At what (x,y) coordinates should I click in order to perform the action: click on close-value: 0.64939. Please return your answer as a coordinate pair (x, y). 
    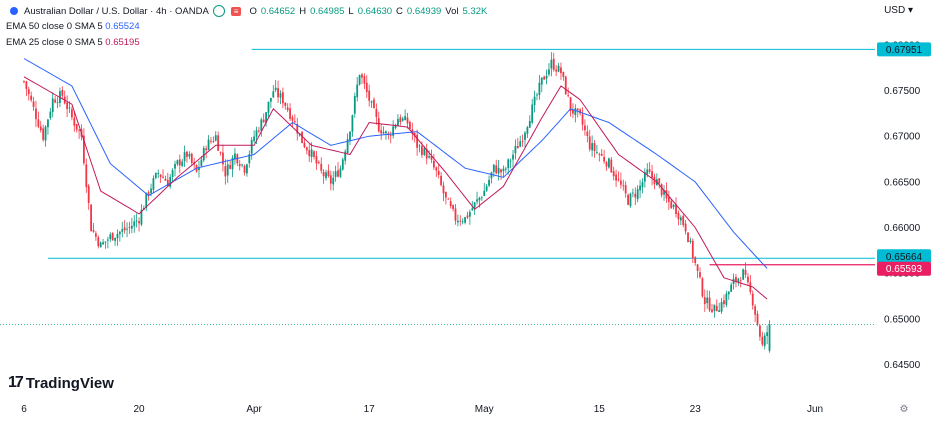
    Looking at the image, I should click on (424, 11).